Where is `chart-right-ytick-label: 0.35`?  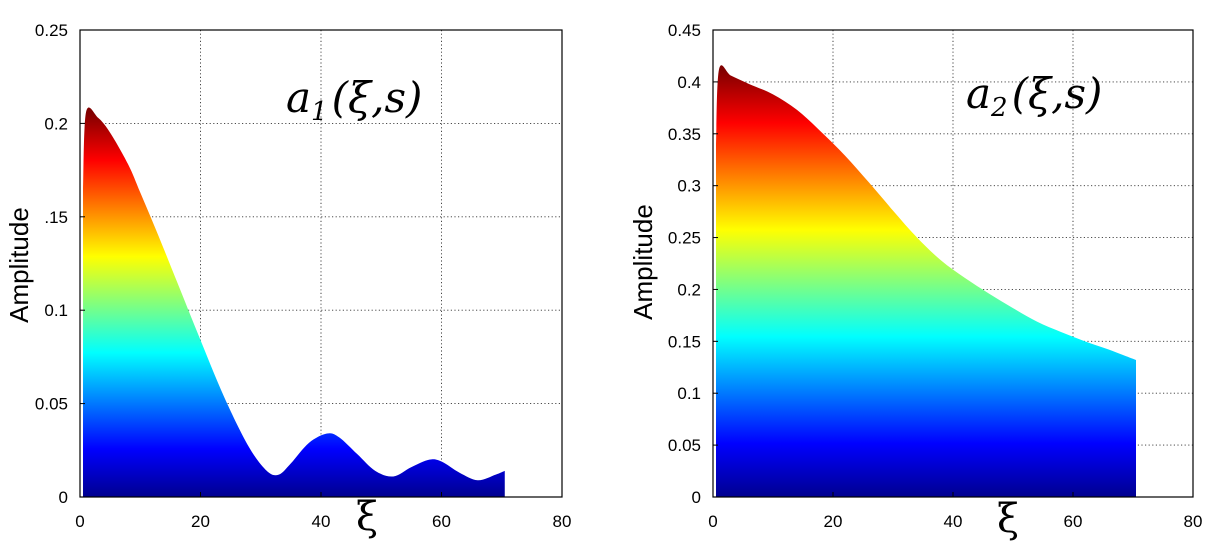
chart-right-ytick-label: 0.35 is located at coordinates (684, 134).